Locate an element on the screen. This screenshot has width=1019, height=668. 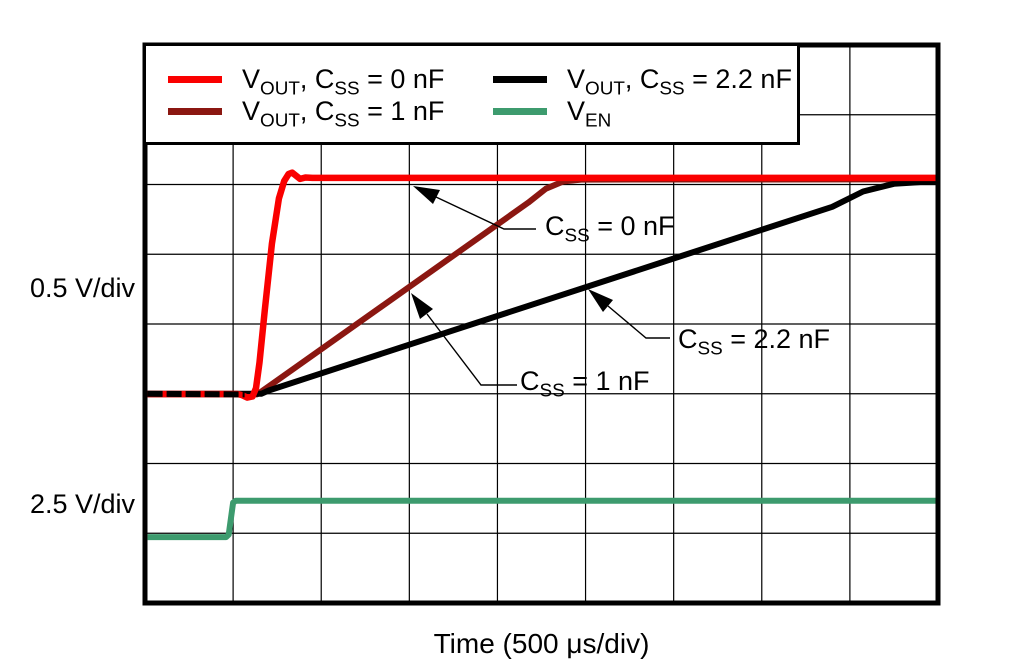
legend-swatch-black is located at coordinates (520, 79).